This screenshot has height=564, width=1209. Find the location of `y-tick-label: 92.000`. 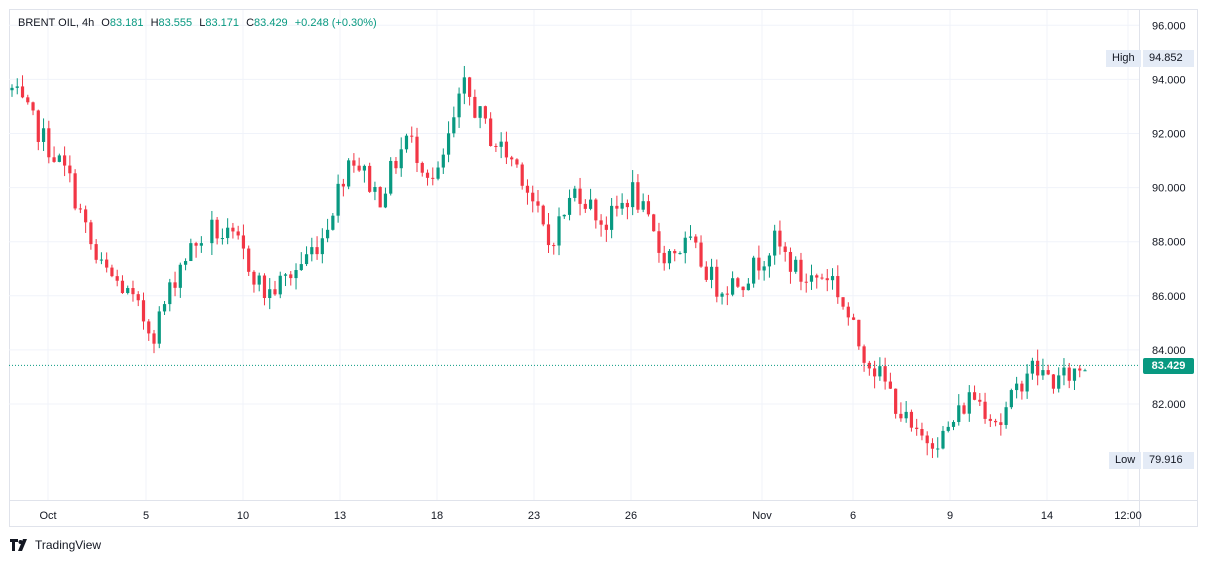

y-tick-label: 92.000 is located at coordinates (1169, 135).